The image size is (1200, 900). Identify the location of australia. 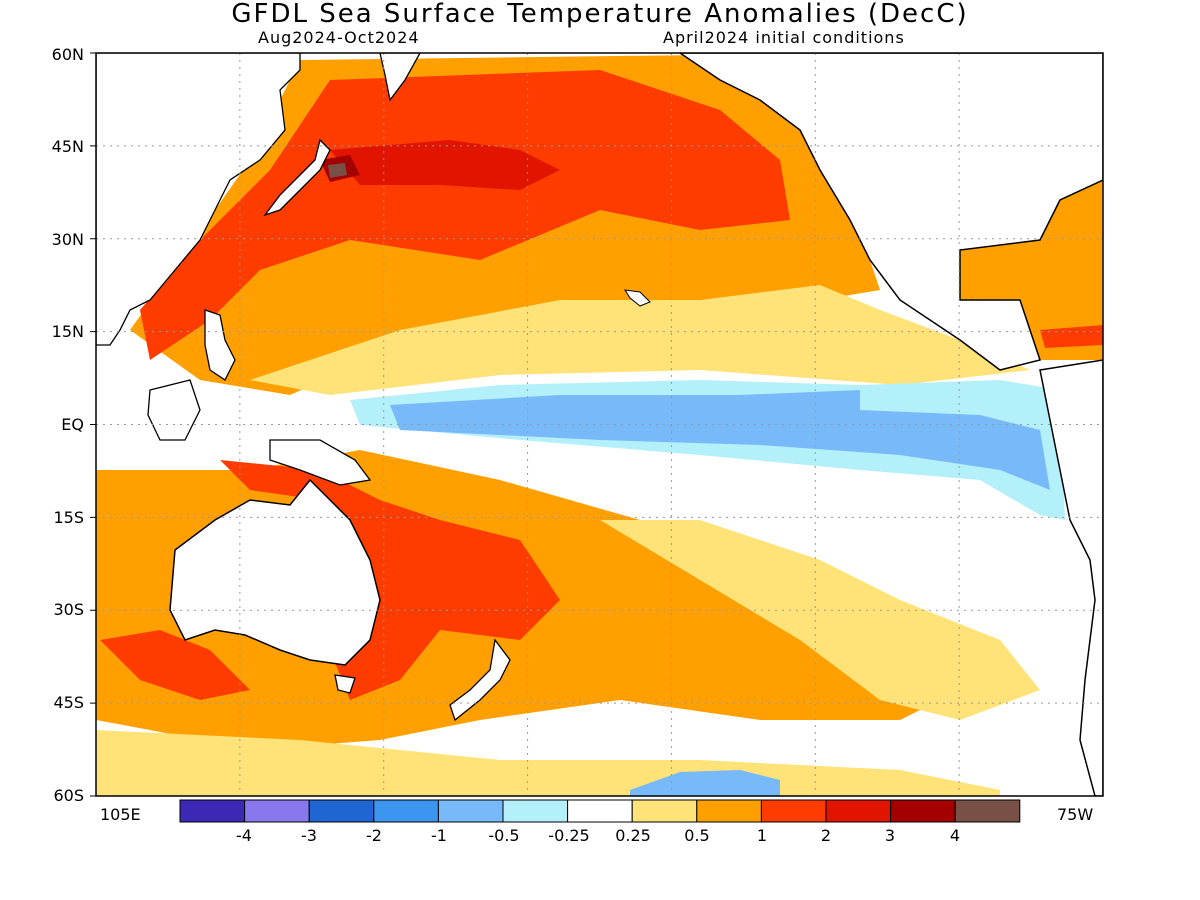
(275, 572).